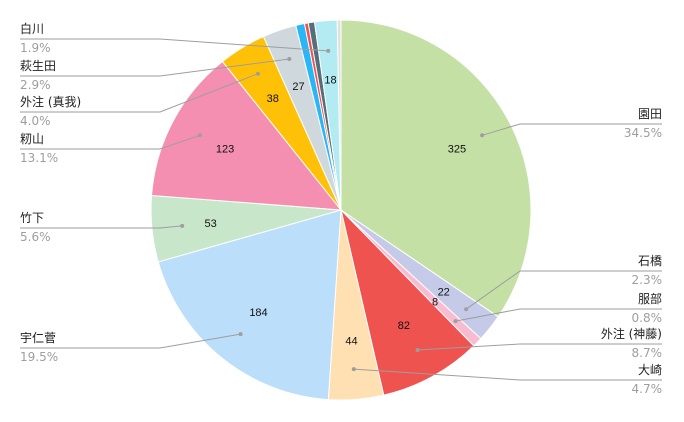 The width and height of the screenshot is (684, 422). What do you see at coordinates (38, 338) in the screenshot?
I see `slice-name-label: 宇仁菅` at bounding box center [38, 338].